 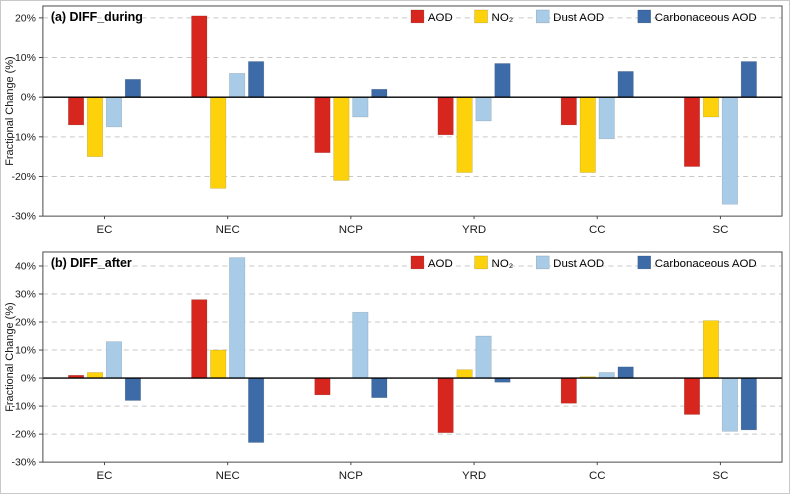 What do you see at coordinates (587, 134) in the screenshot?
I see `bar-no2-cc` at bounding box center [587, 134].